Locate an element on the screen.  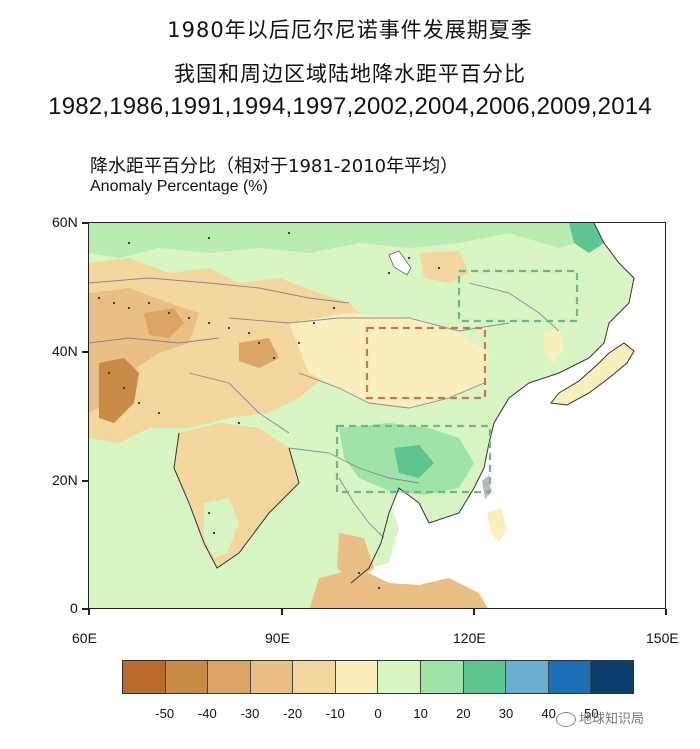
south-china-wet-strong is located at coordinates (414, 461).